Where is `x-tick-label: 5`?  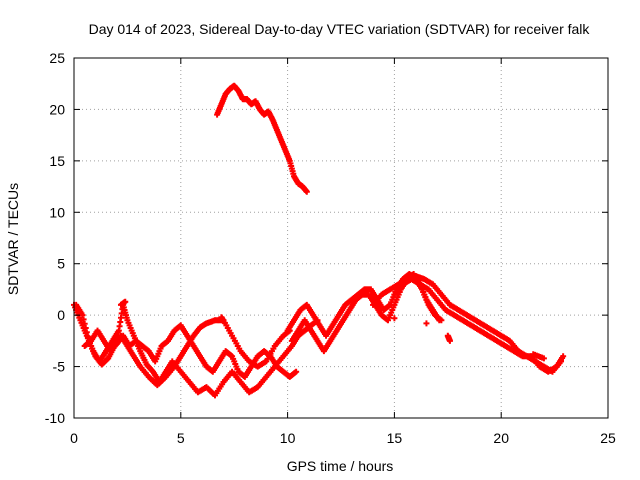 x-tick-label: 5 is located at coordinates (181, 438).